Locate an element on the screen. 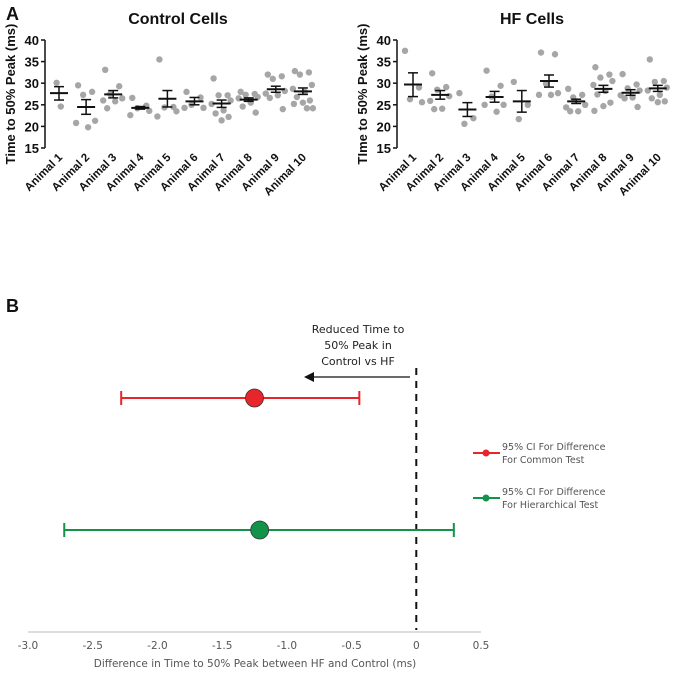 This screenshot has width=675, height=674. legend-label: For Hierarchical Test is located at coordinates (550, 505).